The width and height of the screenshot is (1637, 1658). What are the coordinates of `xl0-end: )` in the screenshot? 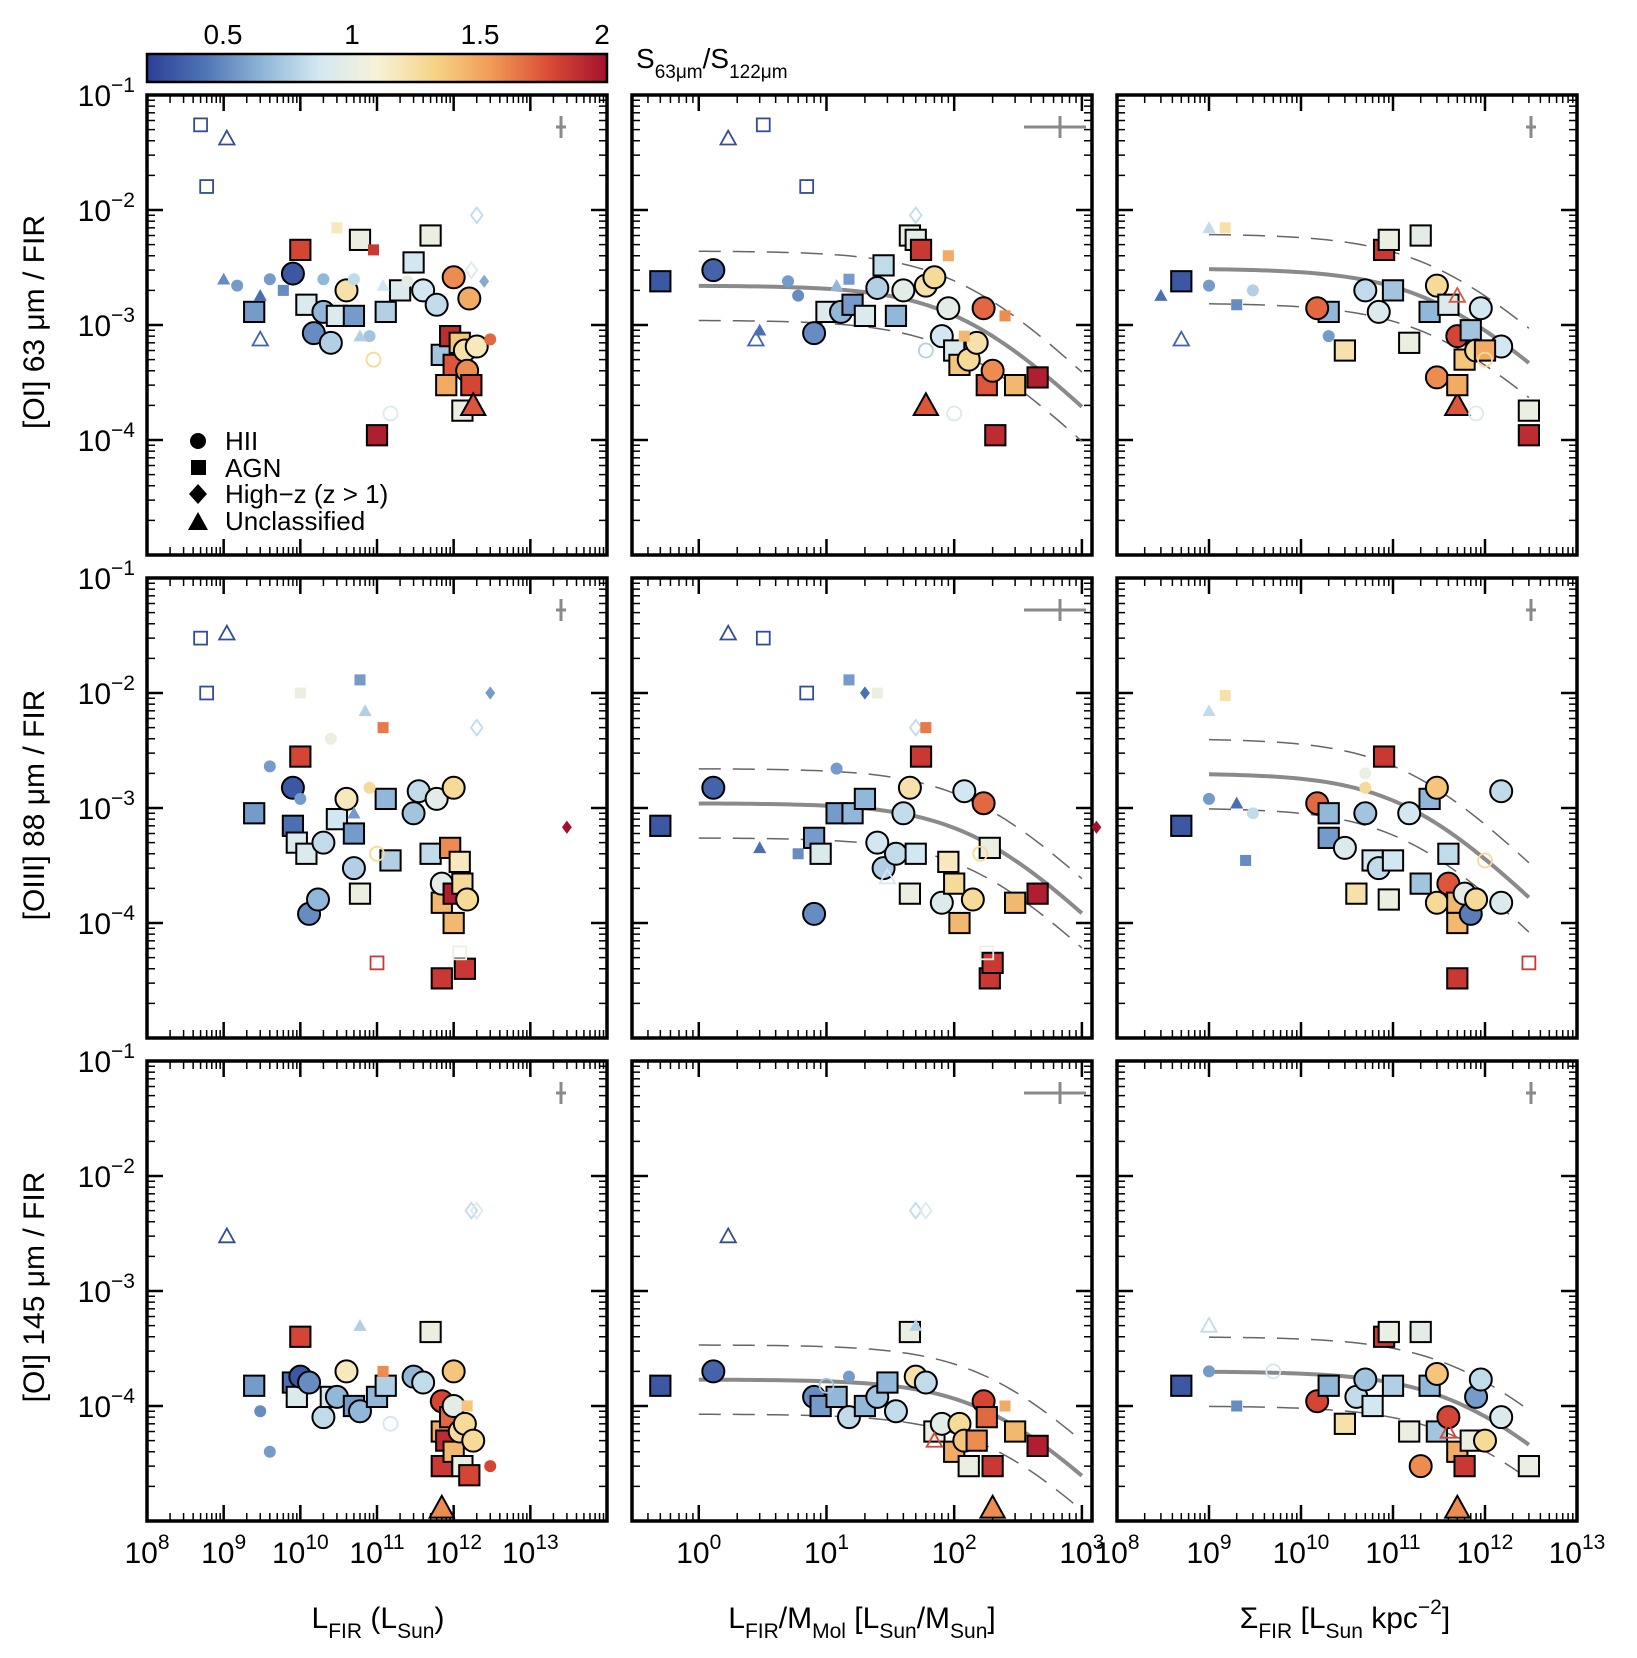 It's located at (439, 1618).